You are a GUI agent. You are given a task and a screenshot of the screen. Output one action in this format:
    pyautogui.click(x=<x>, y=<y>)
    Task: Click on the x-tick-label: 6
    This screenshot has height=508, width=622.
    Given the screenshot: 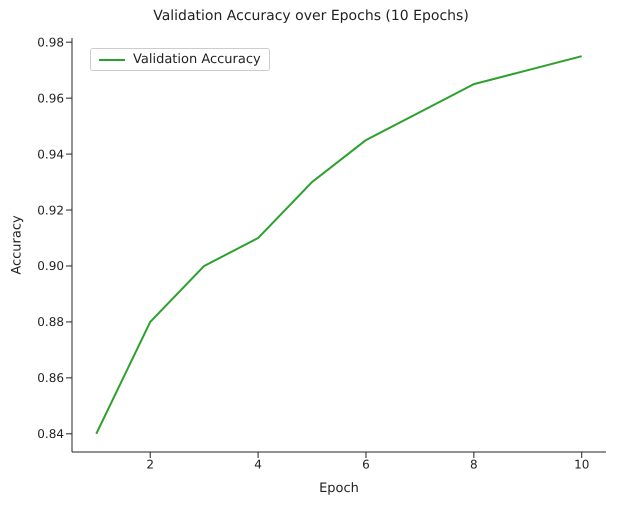 What is the action you would take?
    pyautogui.click(x=366, y=465)
    